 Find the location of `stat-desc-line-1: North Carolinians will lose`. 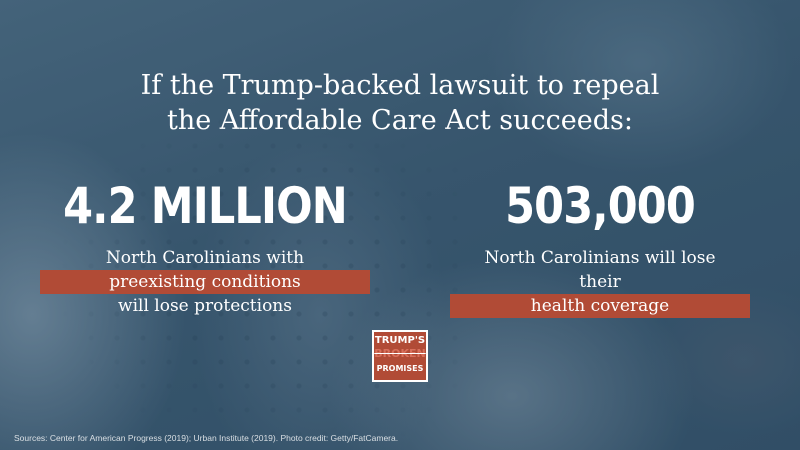

stat-desc-line-1: North Carolinians will lose is located at coordinates (600, 258).